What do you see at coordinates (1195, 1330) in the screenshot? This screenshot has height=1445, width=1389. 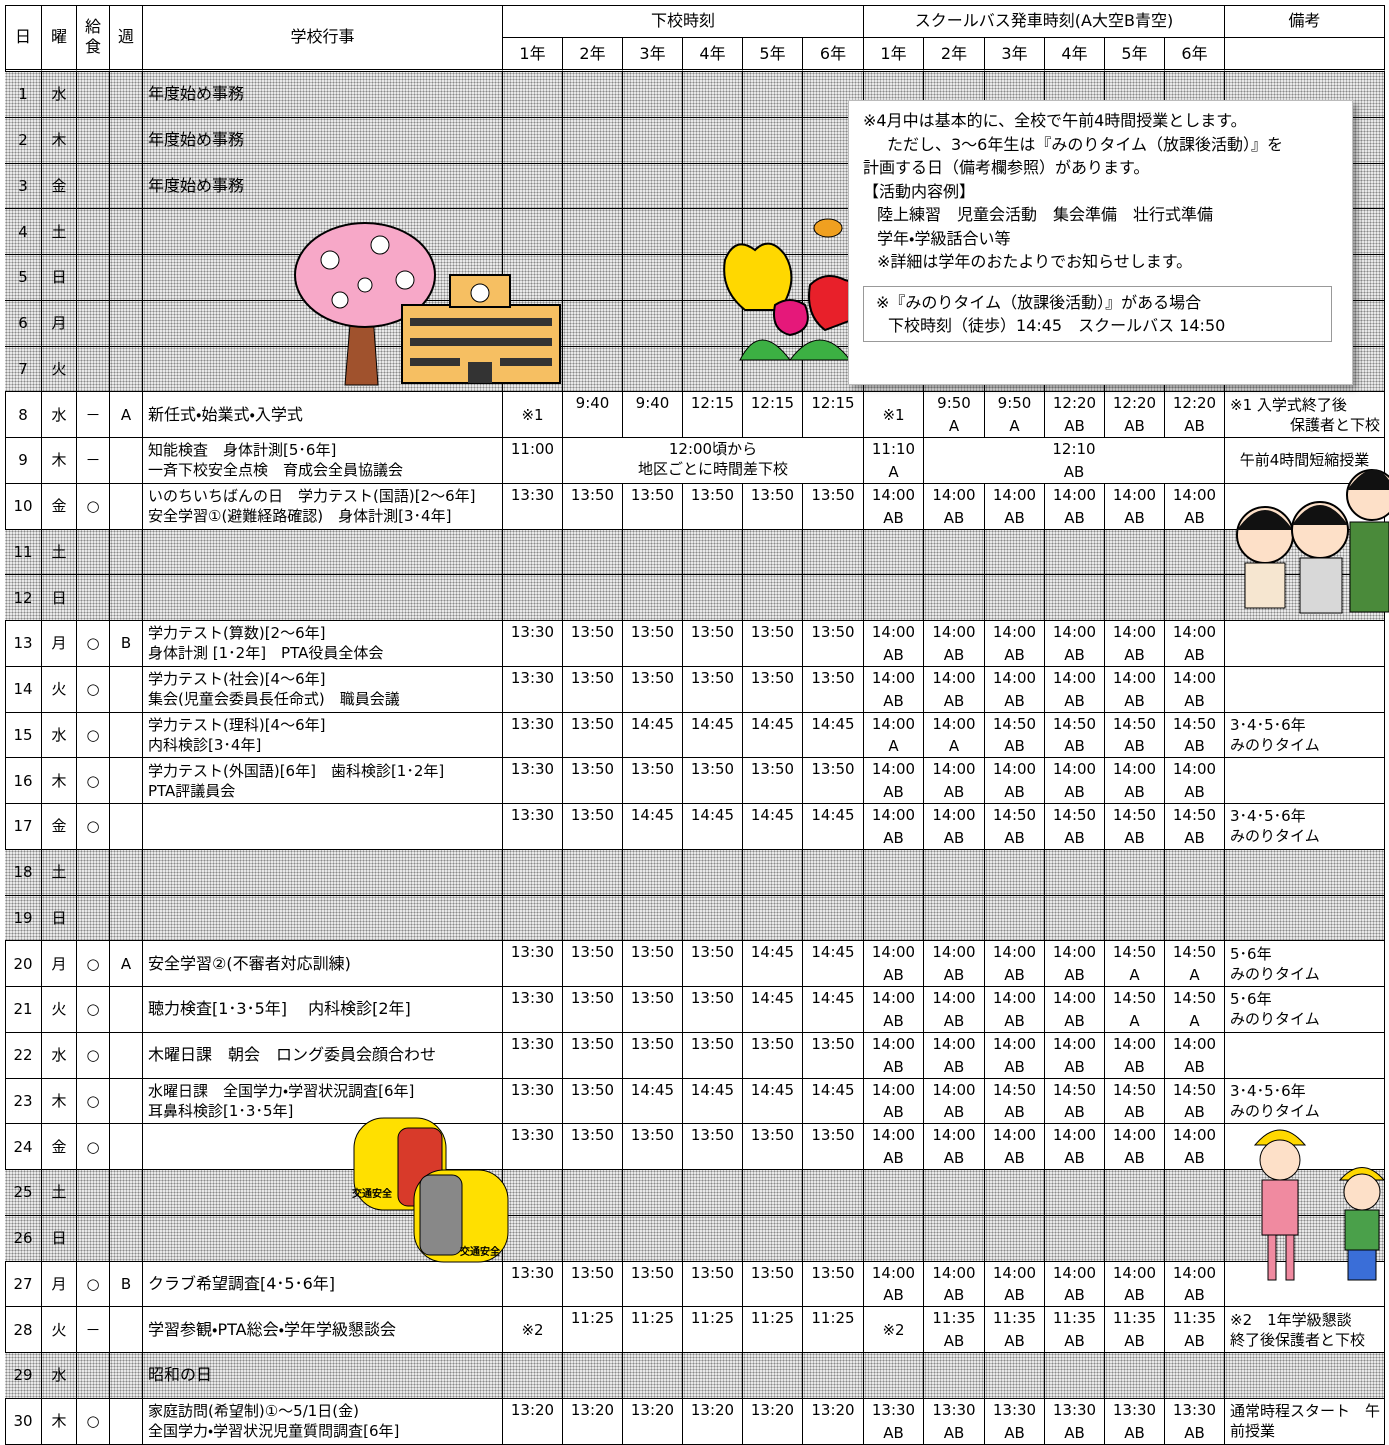 I see `bus-cell: 11:35 AB` at bounding box center [1195, 1330].